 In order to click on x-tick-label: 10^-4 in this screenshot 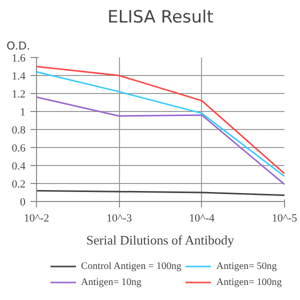, I will do `click(202, 218)`.